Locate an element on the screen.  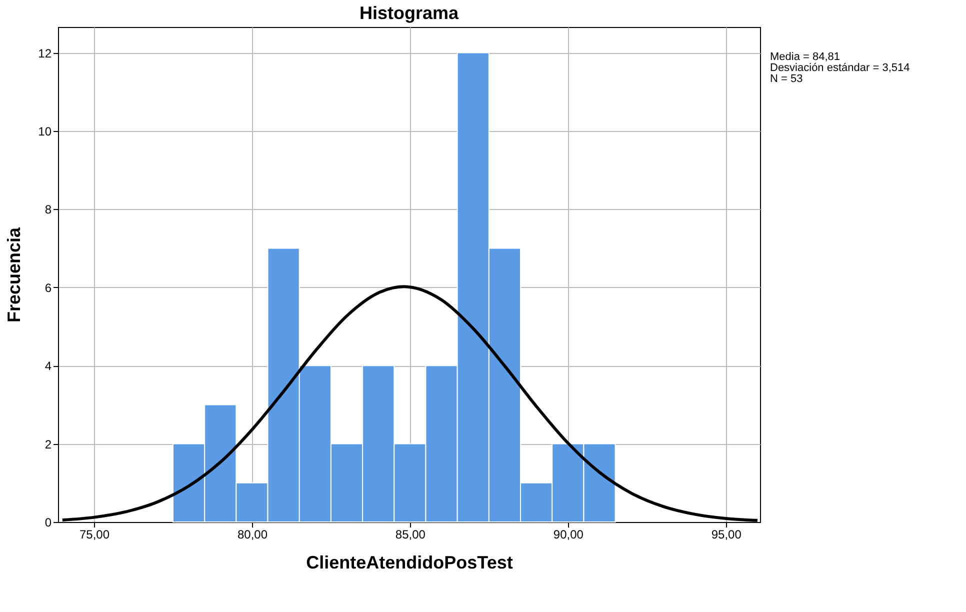
y-tick-label: 2 is located at coordinates (48, 444).